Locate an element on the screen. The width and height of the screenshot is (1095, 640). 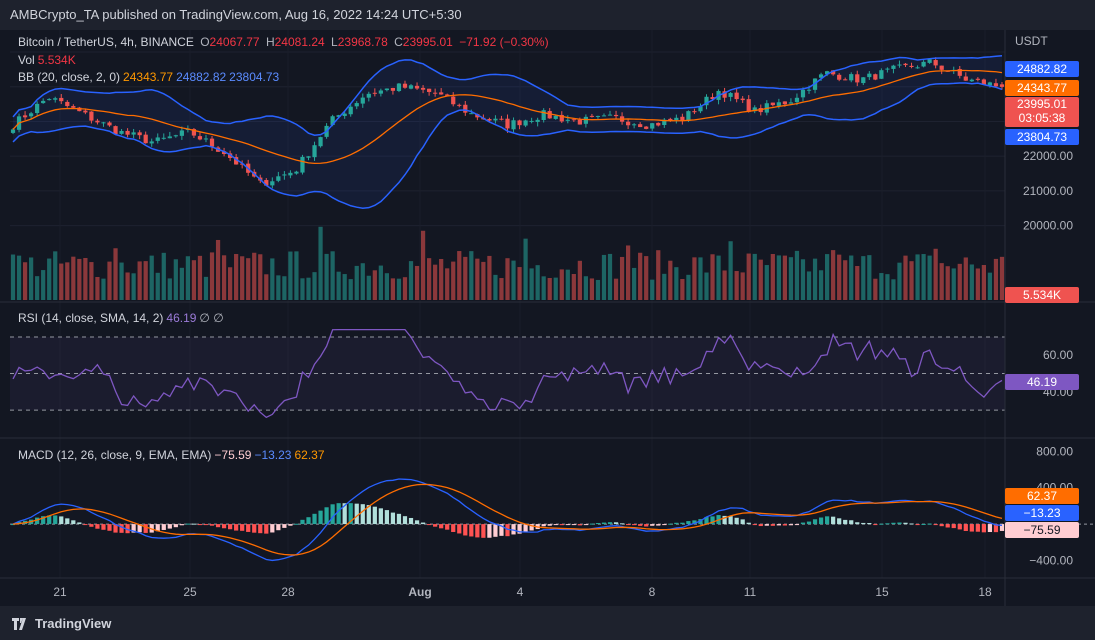
high-label: H is located at coordinates (270, 42).